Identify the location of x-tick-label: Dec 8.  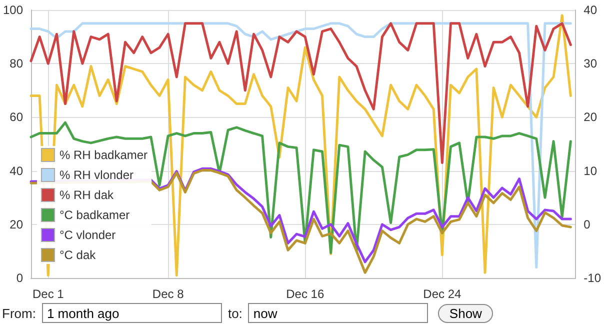
(168, 294).